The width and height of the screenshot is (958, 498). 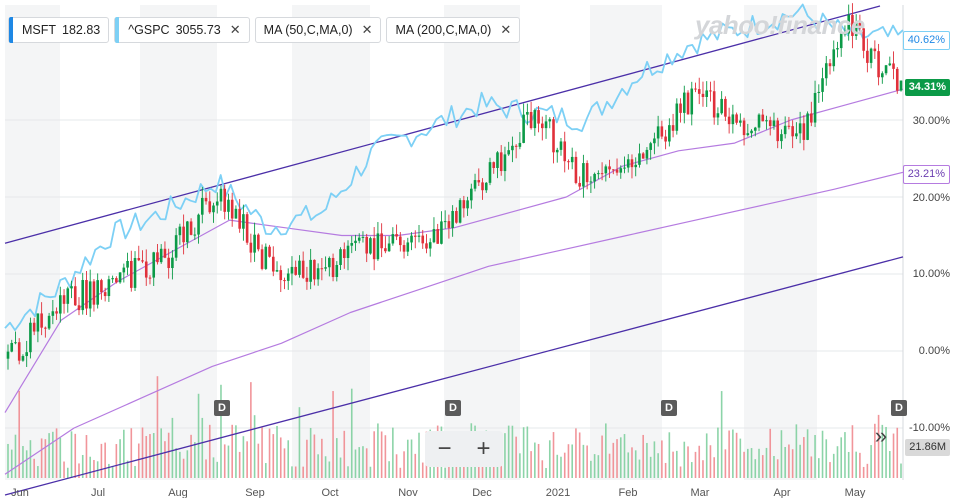 I want to click on legend-ma50: MA (50,C,MA,0) ✕, so click(x=318, y=30).